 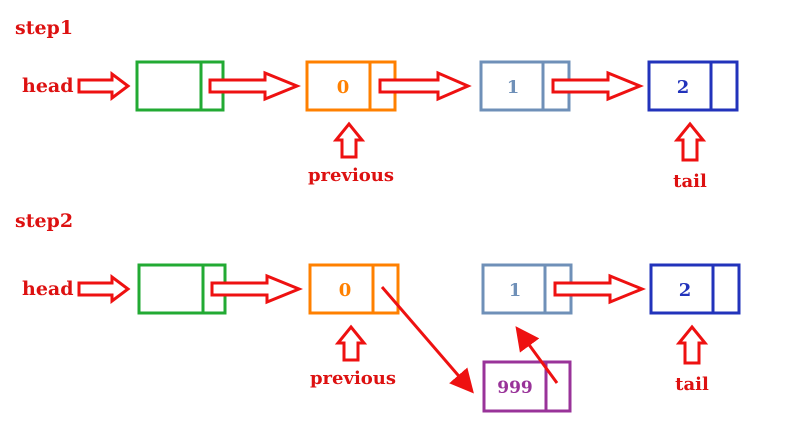 I want to click on step1-title: step1, so click(x=44, y=28).